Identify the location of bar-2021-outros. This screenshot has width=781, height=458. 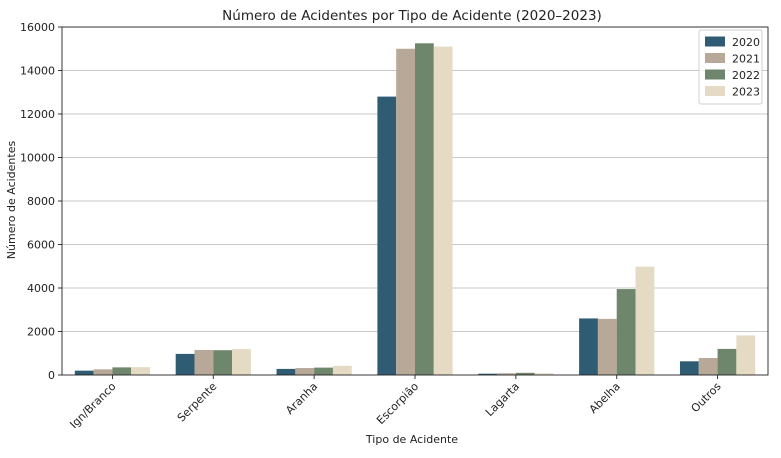
(708, 366).